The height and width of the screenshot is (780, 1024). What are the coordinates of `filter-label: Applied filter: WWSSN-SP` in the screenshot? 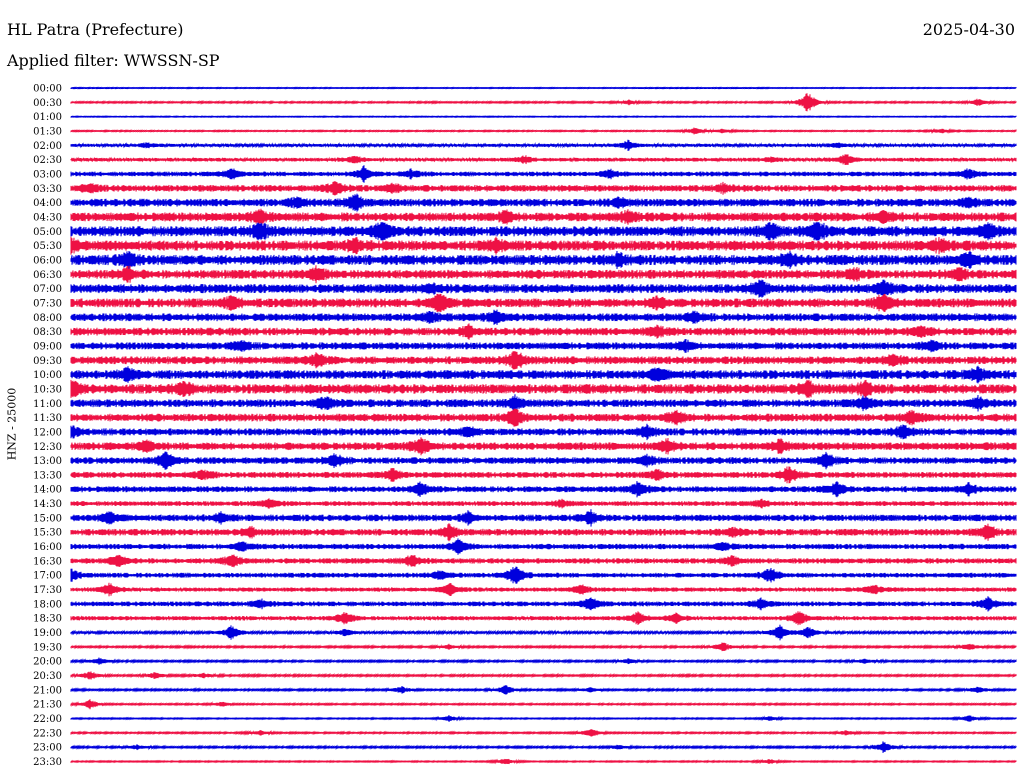 It's located at (113, 60).